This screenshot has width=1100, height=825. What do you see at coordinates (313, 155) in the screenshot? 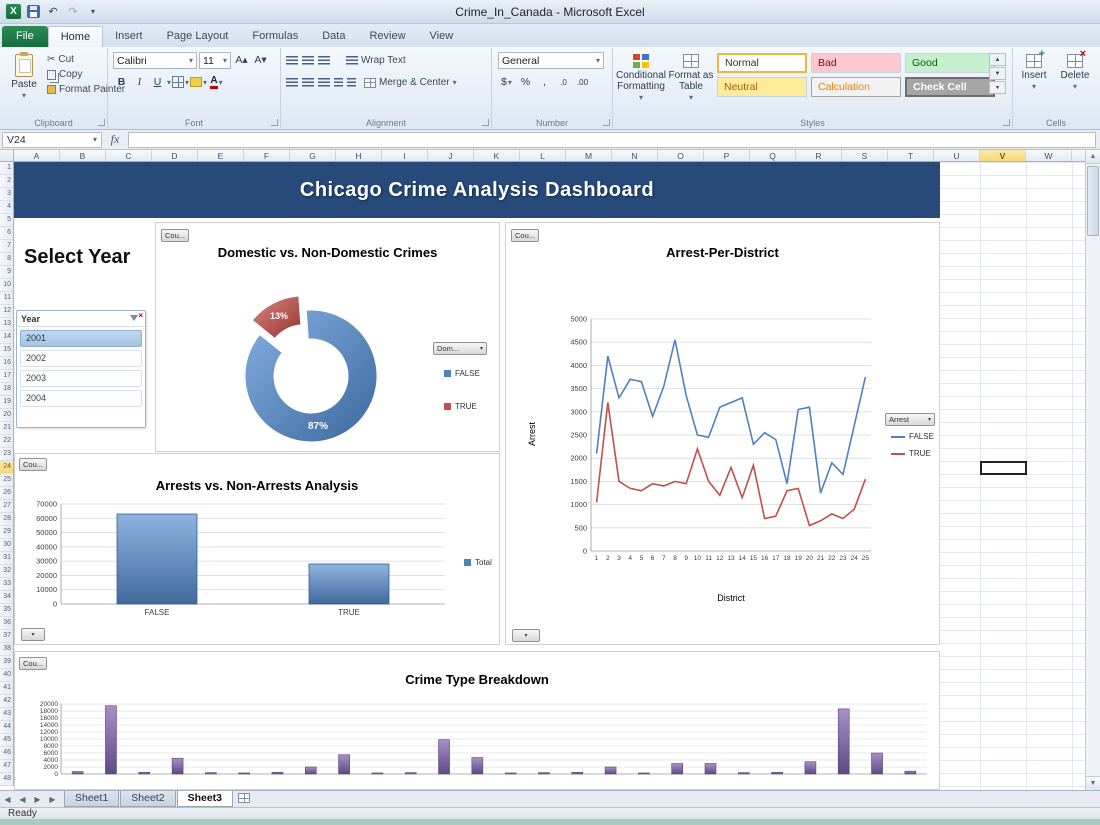
I see `column-header-G: G` at bounding box center [313, 155].